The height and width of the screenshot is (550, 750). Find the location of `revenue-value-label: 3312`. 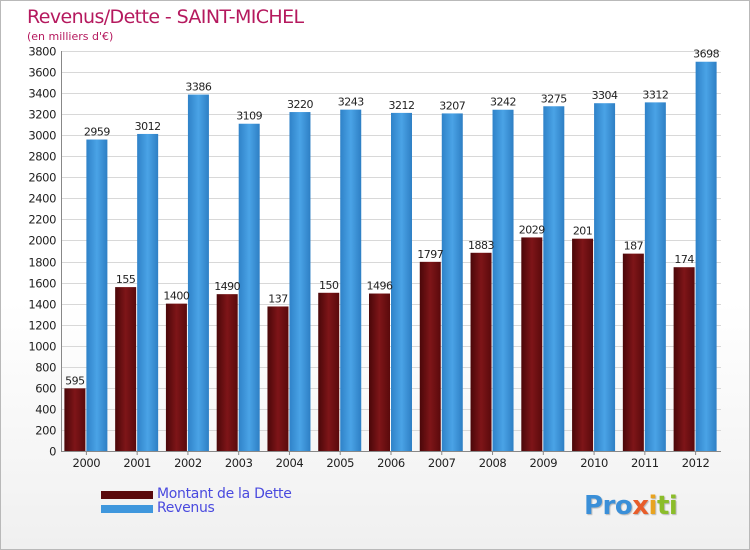

revenue-value-label: 3312 is located at coordinates (655, 94).